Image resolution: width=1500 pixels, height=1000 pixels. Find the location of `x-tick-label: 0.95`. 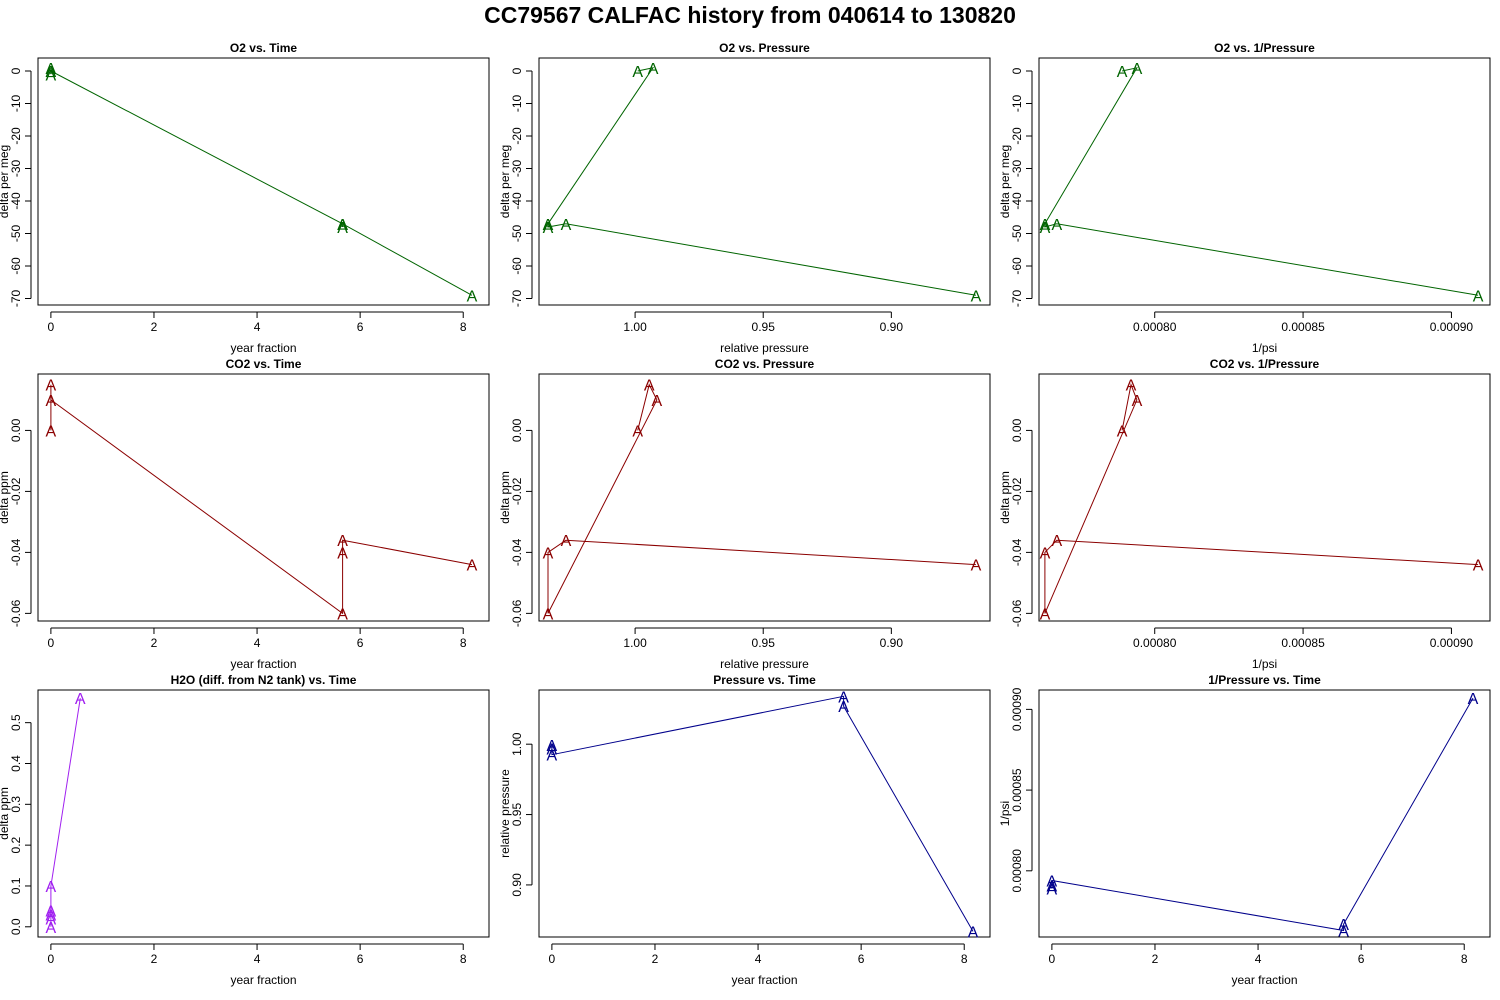

x-tick-label: 0.95 is located at coordinates (764, 327).